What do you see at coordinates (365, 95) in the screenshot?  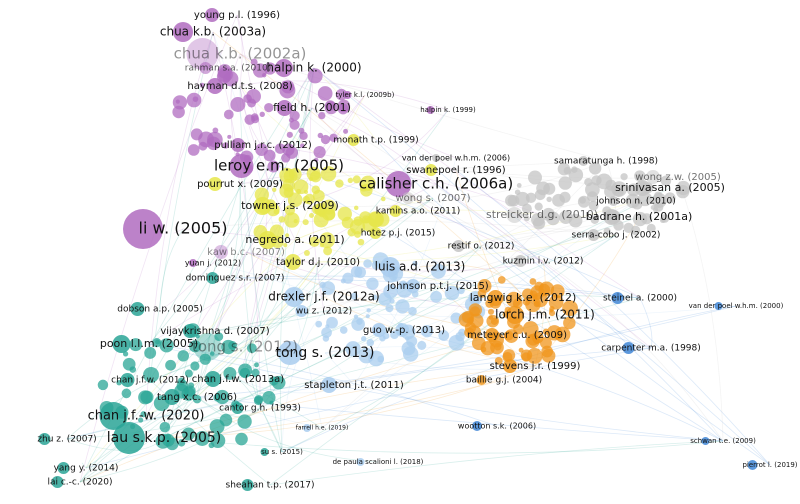 I see `node-label: tyler k.l. (2009b)` at bounding box center [365, 95].